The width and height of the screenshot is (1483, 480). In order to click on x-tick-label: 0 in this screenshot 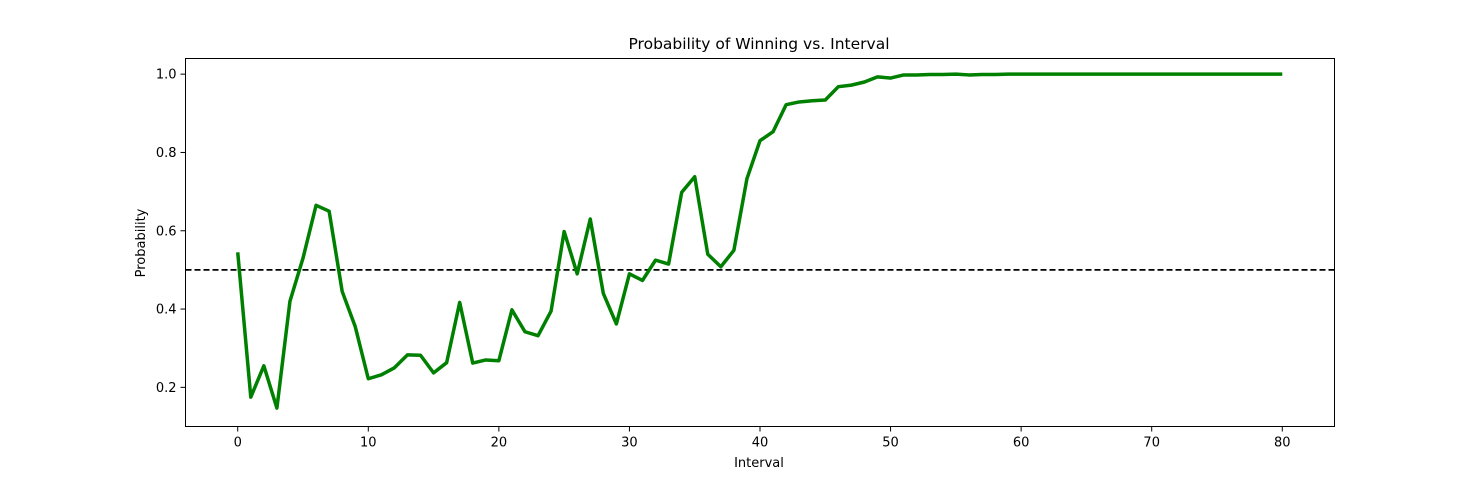, I will do `click(238, 443)`.